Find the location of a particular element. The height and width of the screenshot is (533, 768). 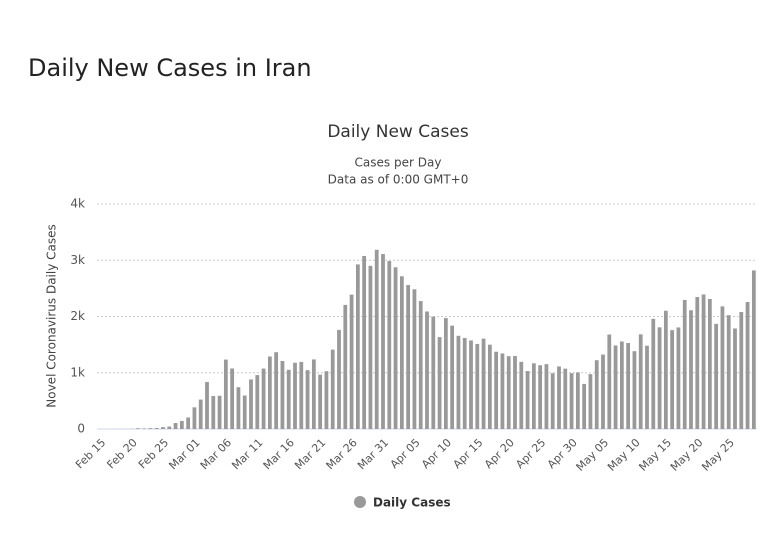

x-tick-label: May 15 is located at coordinates (655, 455).